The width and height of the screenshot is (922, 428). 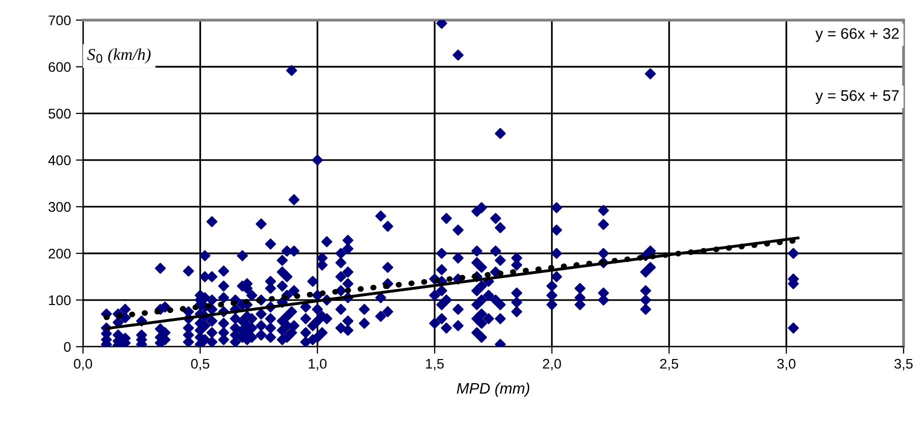 I want to click on x-tick-label: 2,0, so click(x=551, y=364).